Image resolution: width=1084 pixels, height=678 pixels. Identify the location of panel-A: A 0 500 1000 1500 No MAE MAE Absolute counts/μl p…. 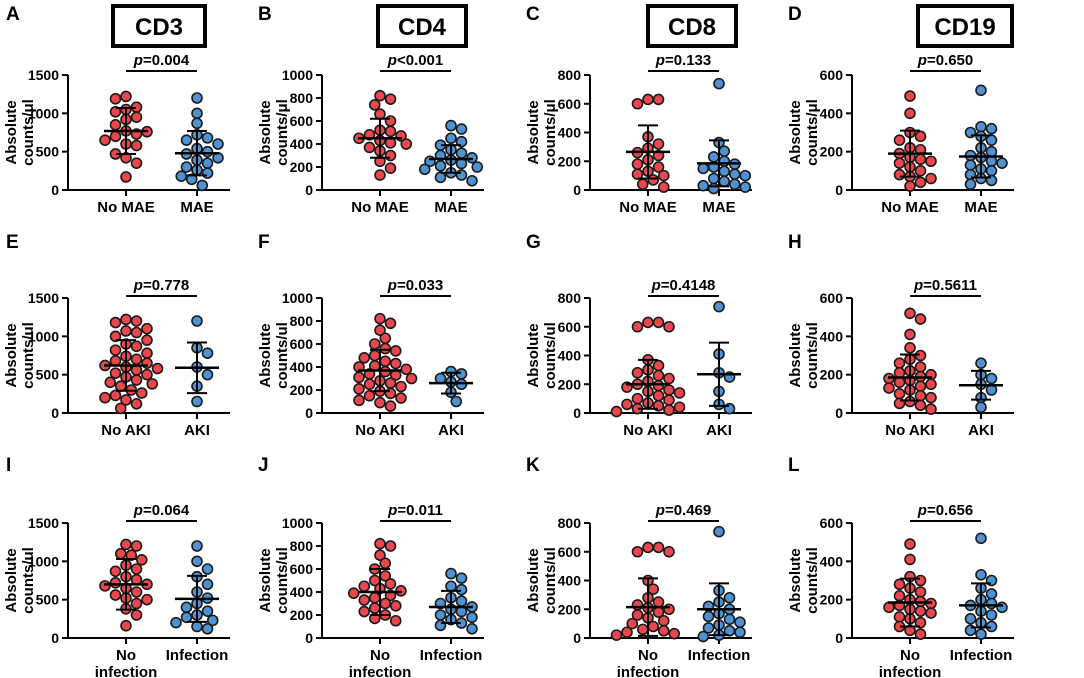
(116, 110).